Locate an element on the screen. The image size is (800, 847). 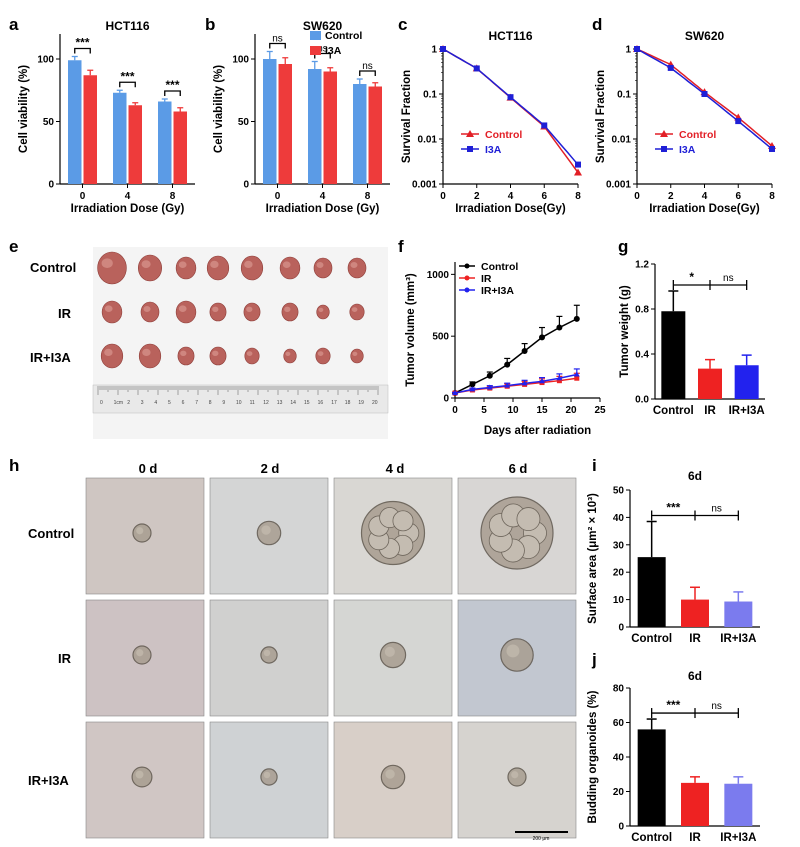
ruler-number: 3 is located at coordinates (142, 403).